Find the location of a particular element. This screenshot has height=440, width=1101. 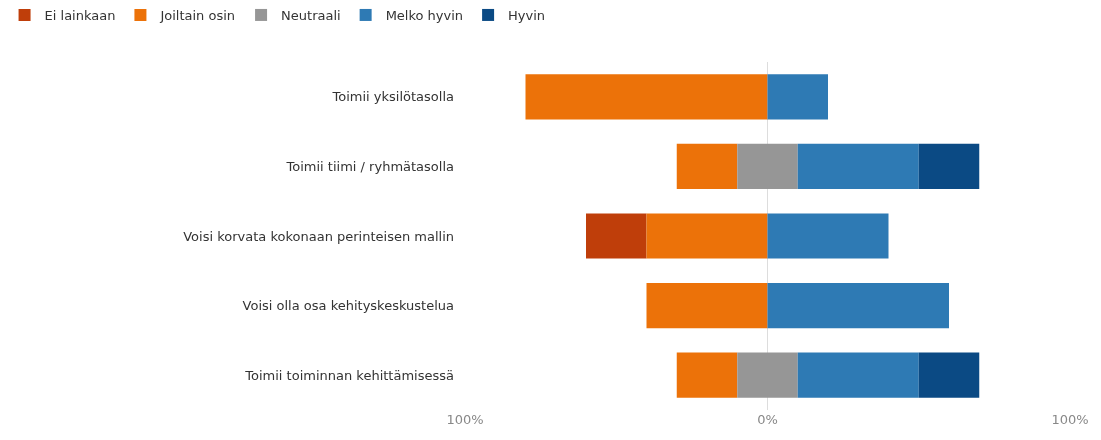

y-tick-label: Voisi korvata kokonaan perinteisen mallin is located at coordinates (318, 236).